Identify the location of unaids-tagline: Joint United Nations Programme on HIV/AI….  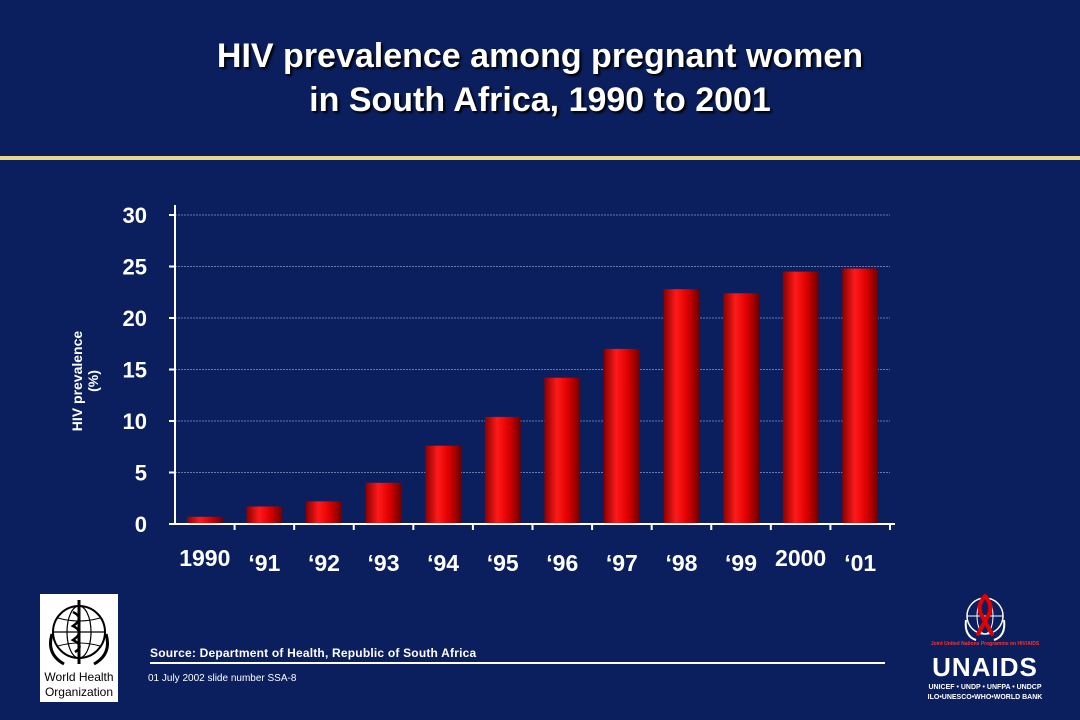
(985, 644).